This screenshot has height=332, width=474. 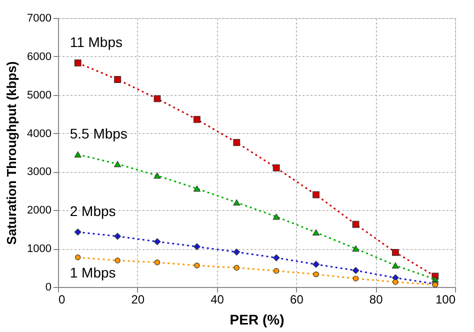 I want to click on y-tick-label: 3000, so click(x=39, y=172).